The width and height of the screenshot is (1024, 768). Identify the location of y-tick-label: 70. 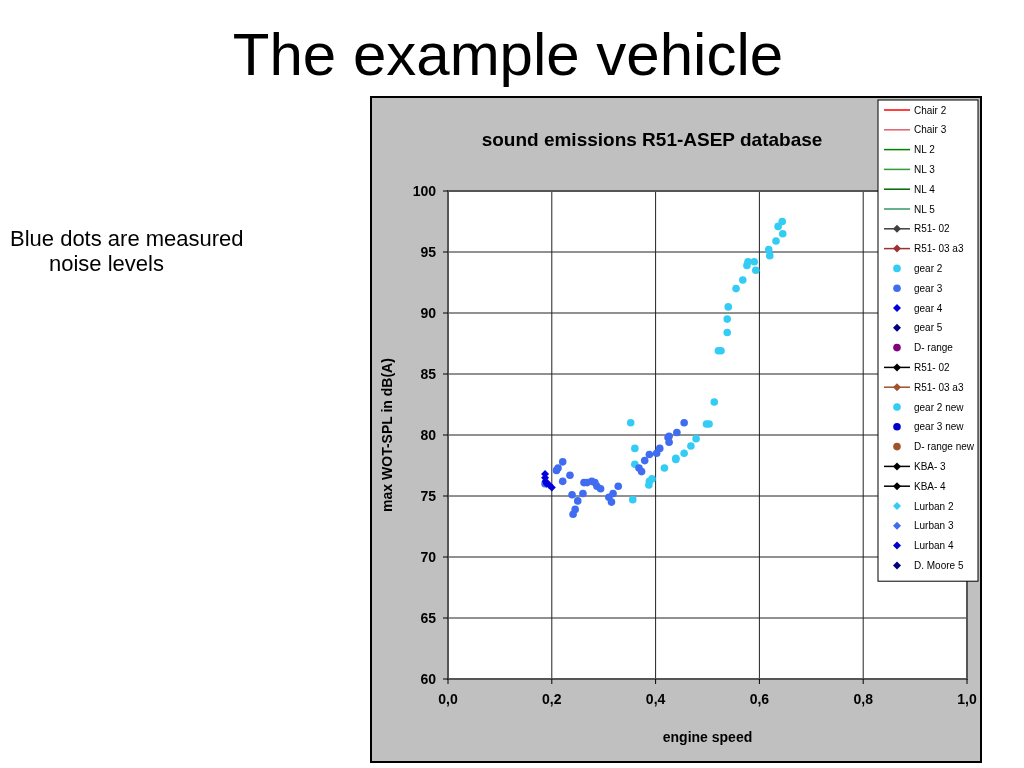
(428, 557).